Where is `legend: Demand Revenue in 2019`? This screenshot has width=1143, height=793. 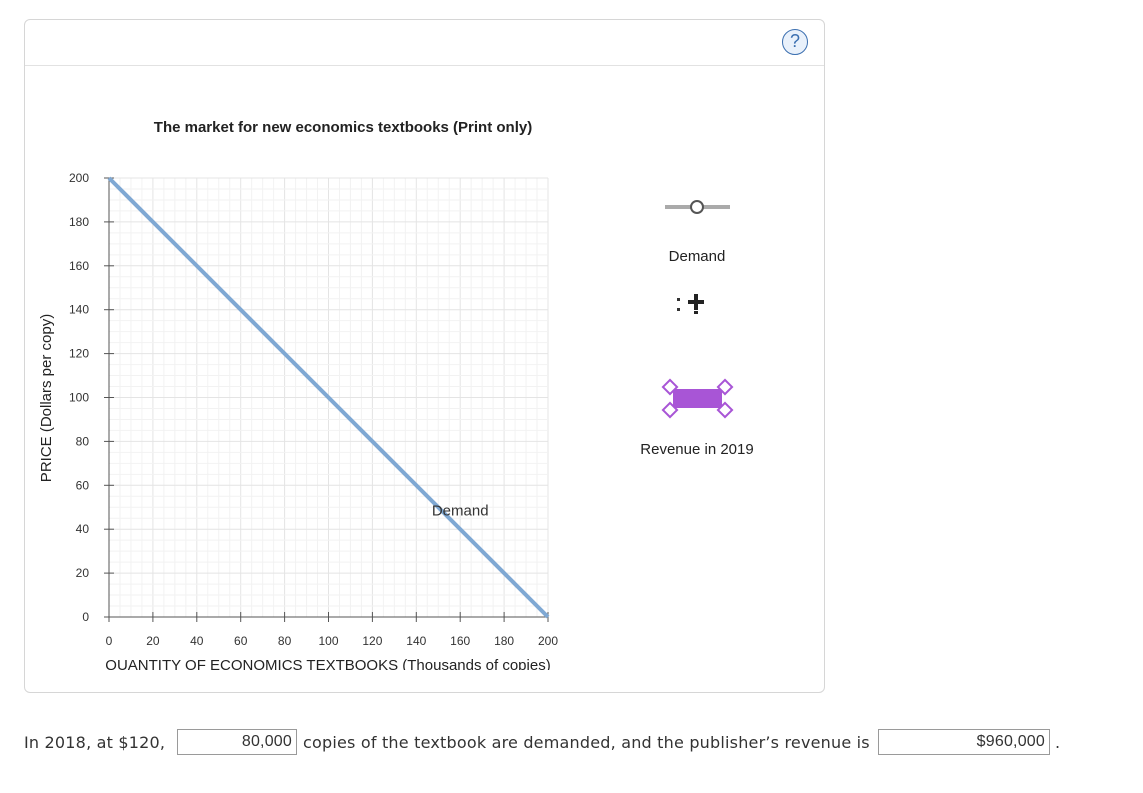
legend: Demand Revenue in 2019 is located at coordinates (697, 329).